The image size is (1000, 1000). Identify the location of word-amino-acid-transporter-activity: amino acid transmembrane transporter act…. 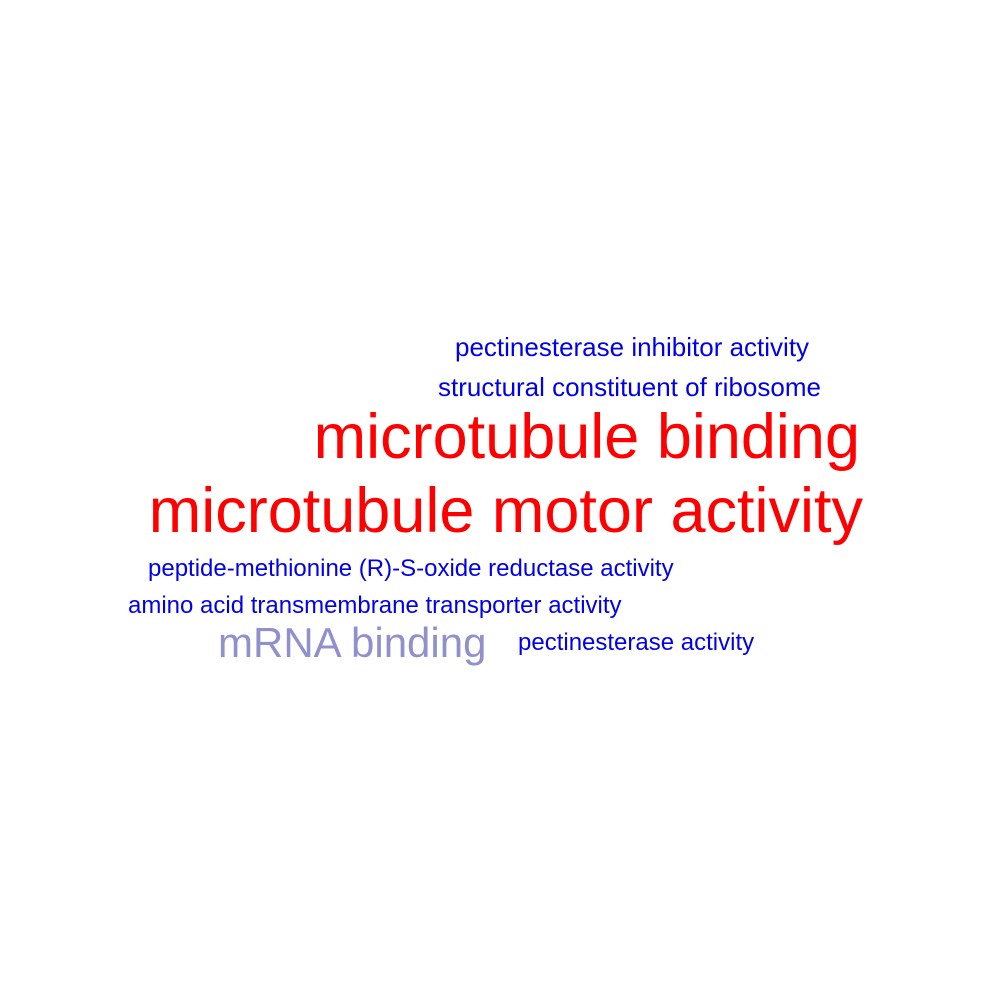
(375, 605).